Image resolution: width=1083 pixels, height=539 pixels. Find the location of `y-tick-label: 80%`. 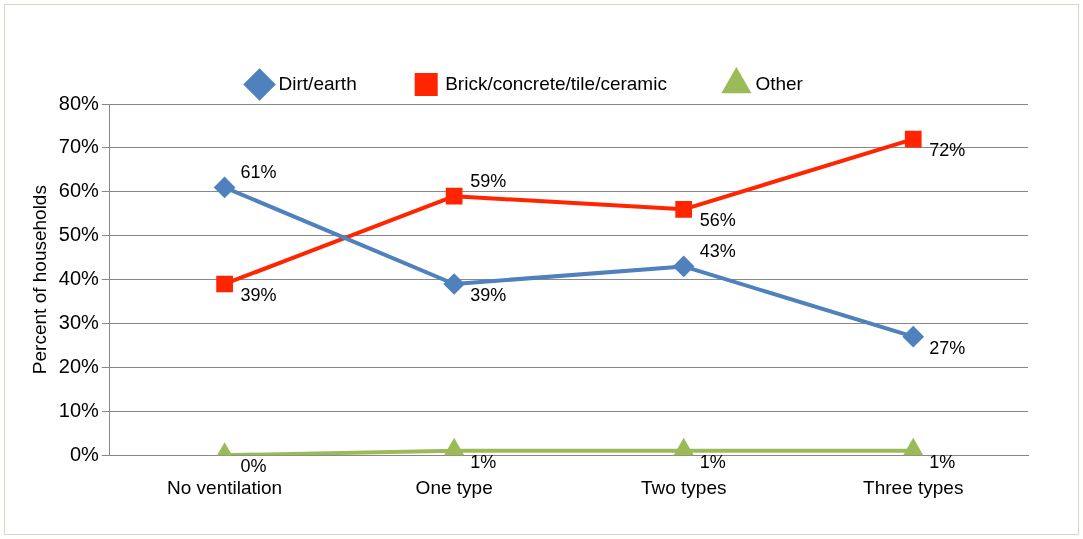

y-tick-label: 80% is located at coordinates (79, 102).